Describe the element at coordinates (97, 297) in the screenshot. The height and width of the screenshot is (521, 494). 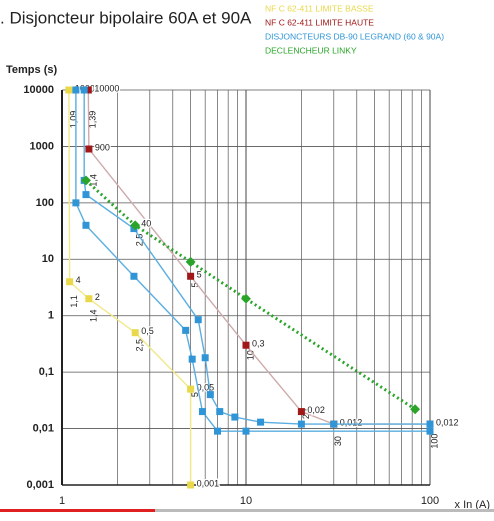
I see `data-label: 2` at that location.